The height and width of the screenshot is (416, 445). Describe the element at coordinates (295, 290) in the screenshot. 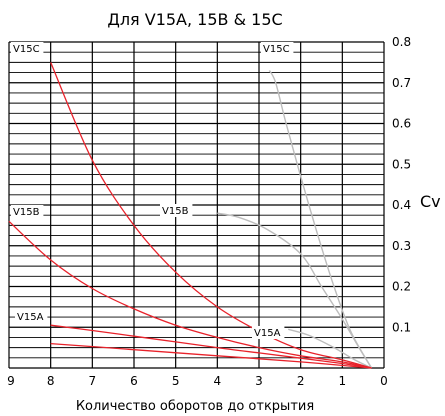

I see `gray-curve-v15b` at that location.